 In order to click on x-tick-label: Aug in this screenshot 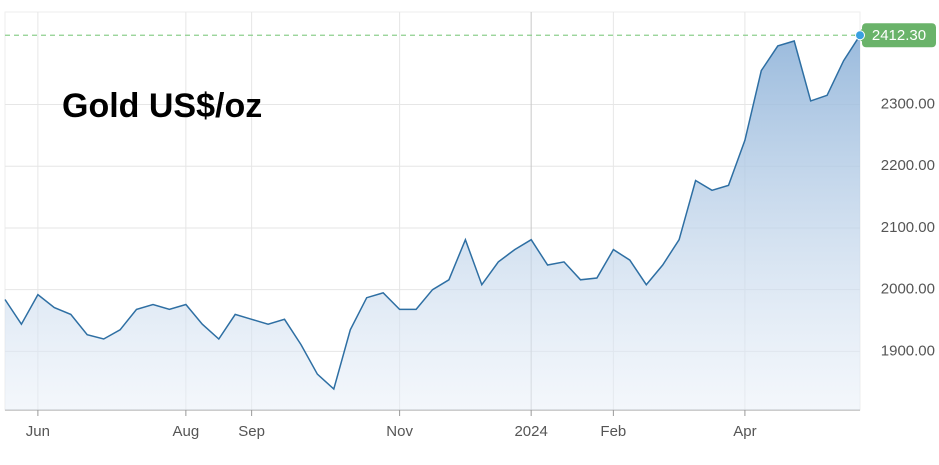, I will do `click(186, 431)`.